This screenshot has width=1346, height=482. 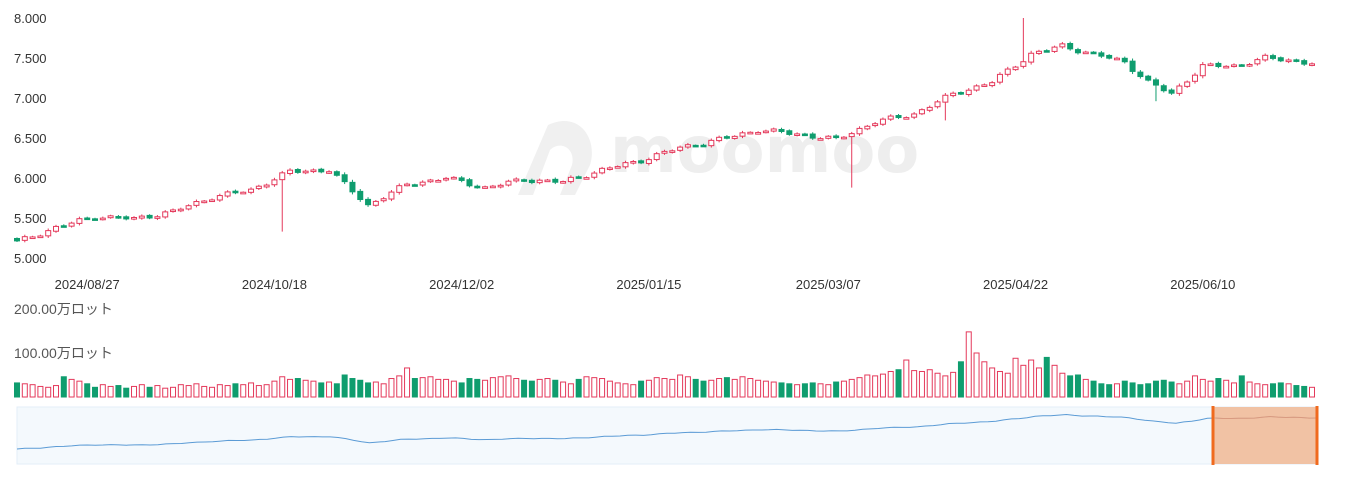 What do you see at coordinates (63, 331) in the screenshot?
I see `volume-y-axis: 200.00万ロット 100.00万ロット` at bounding box center [63, 331].